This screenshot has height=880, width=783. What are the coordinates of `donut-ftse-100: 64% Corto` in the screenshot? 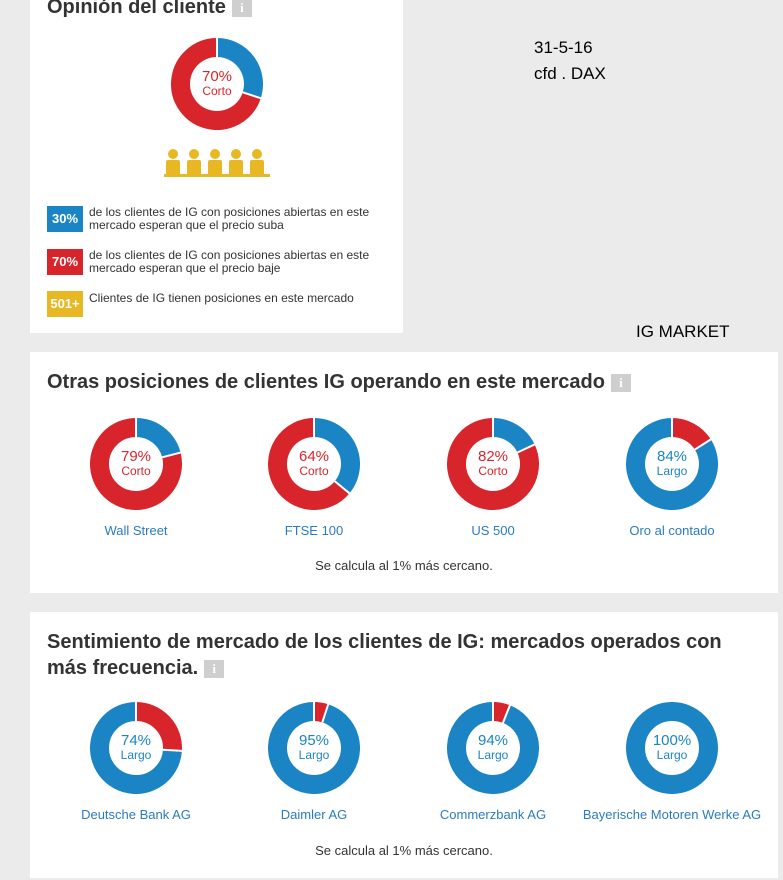 It's located at (314, 464).